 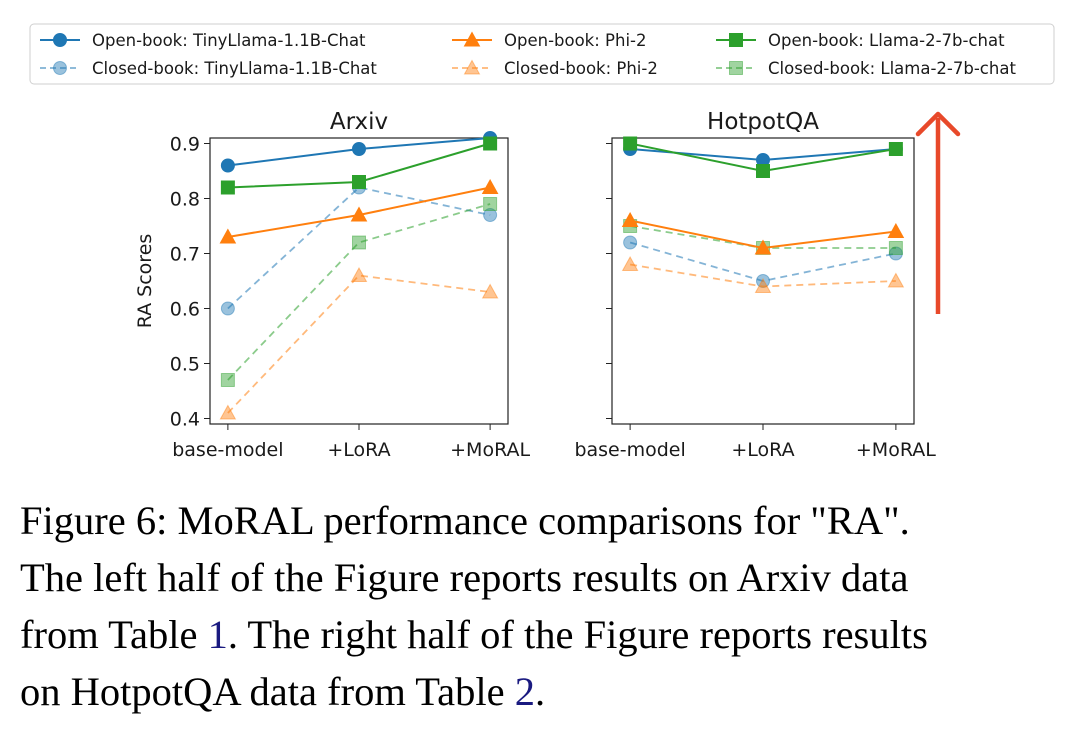 I want to click on y-tick-label: 0.8, so click(x=185, y=200).